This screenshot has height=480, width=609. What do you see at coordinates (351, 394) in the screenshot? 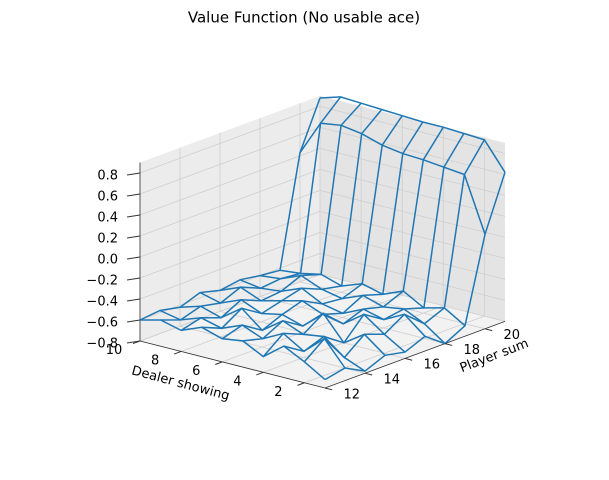
I see `x-tick-label: 12` at bounding box center [351, 394].